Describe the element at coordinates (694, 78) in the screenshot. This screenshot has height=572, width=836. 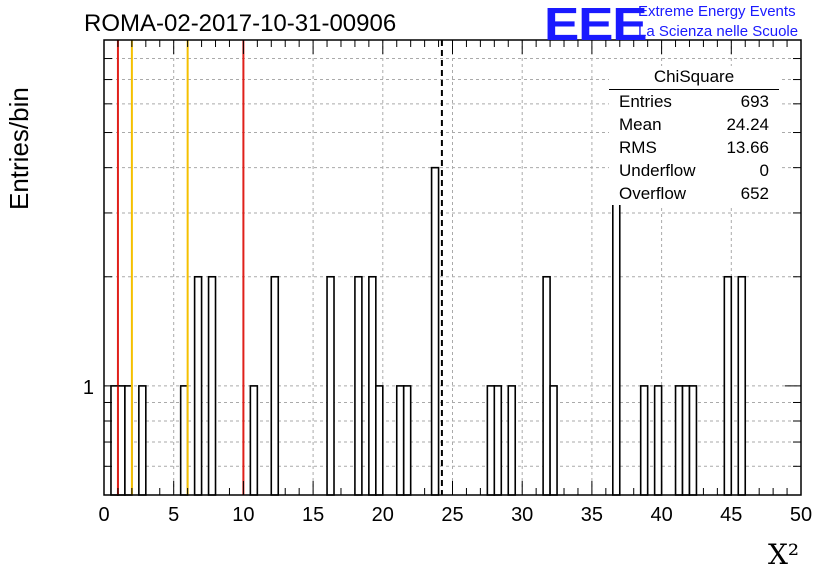
I see `stats-box-title: ChiSquare` at that location.